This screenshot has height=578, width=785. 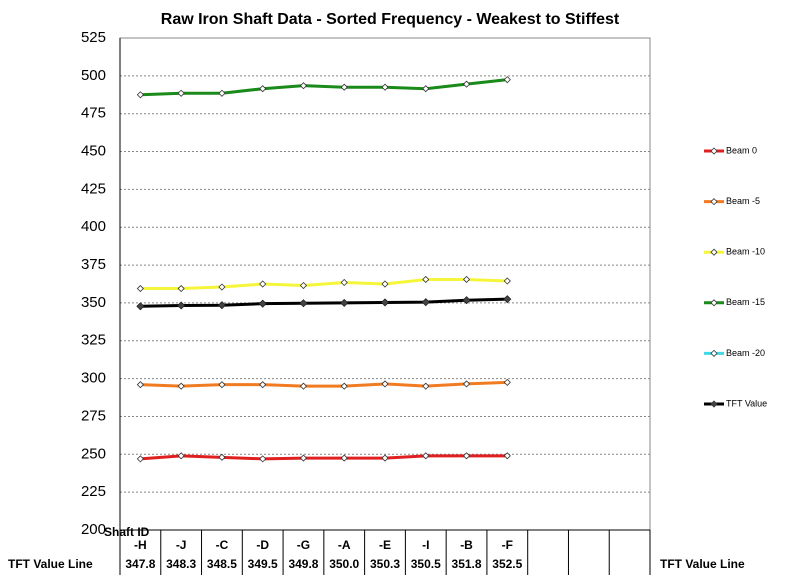 What do you see at coordinates (745, 353) in the screenshot?
I see `legend-label: Beam -20` at bounding box center [745, 353].